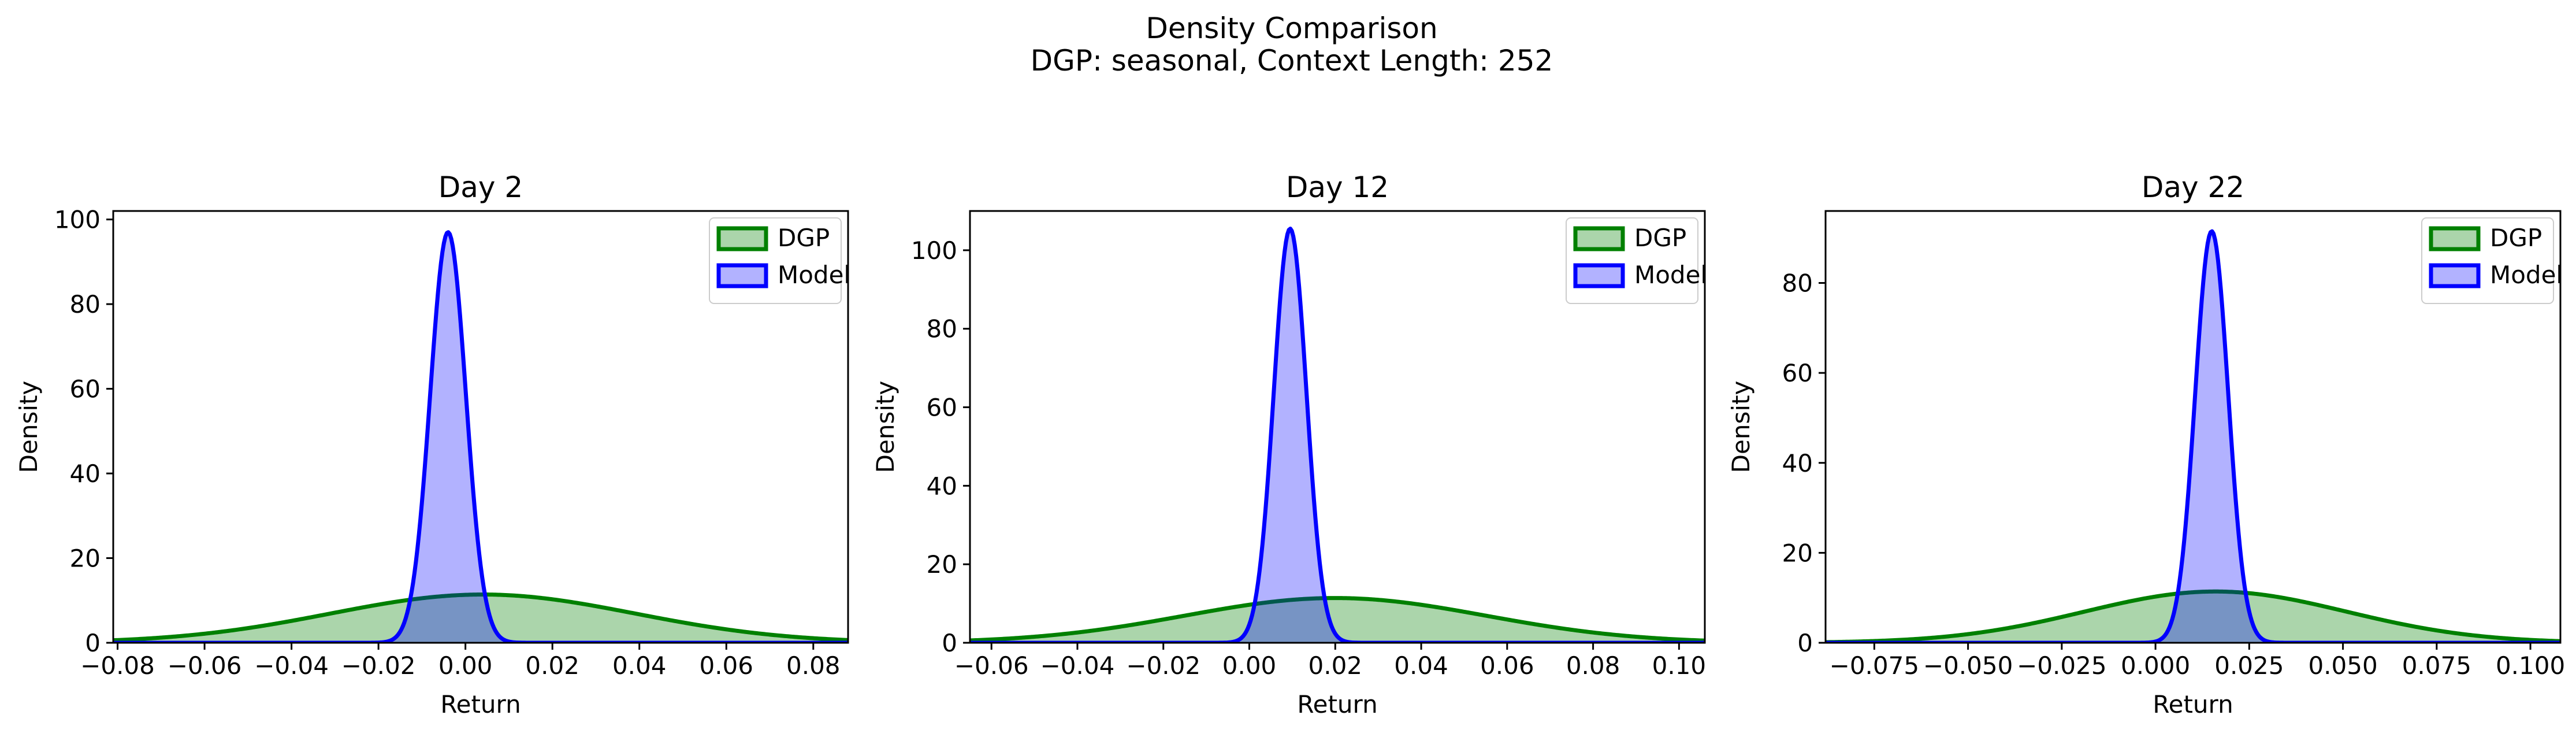 The width and height of the screenshot is (2576, 737). Describe the element at coordinates (480, 187) in the screenshot. I see `panel-title: Day 2` at that location.